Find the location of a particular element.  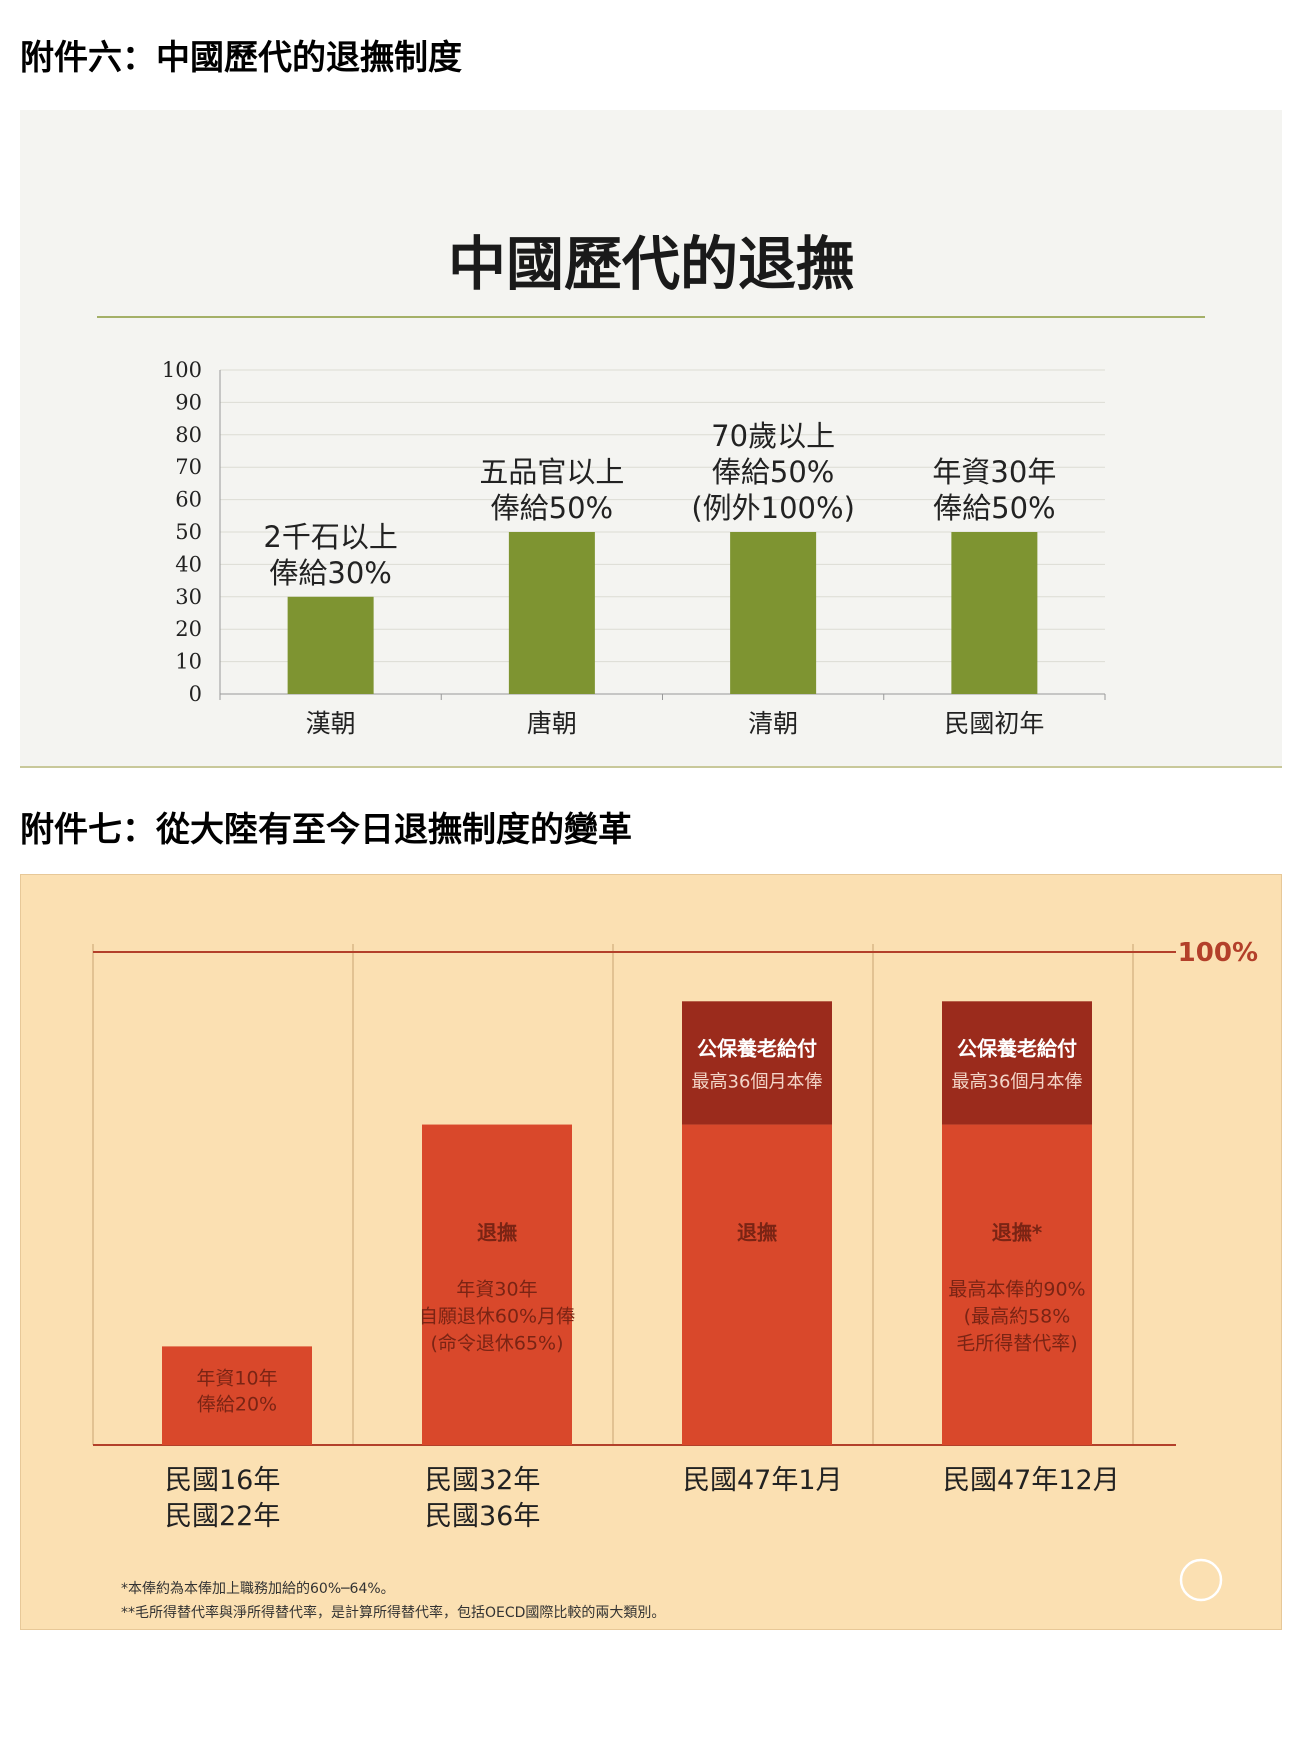

bar-annotation: 年資30年 is located at coordinates (994, 472).